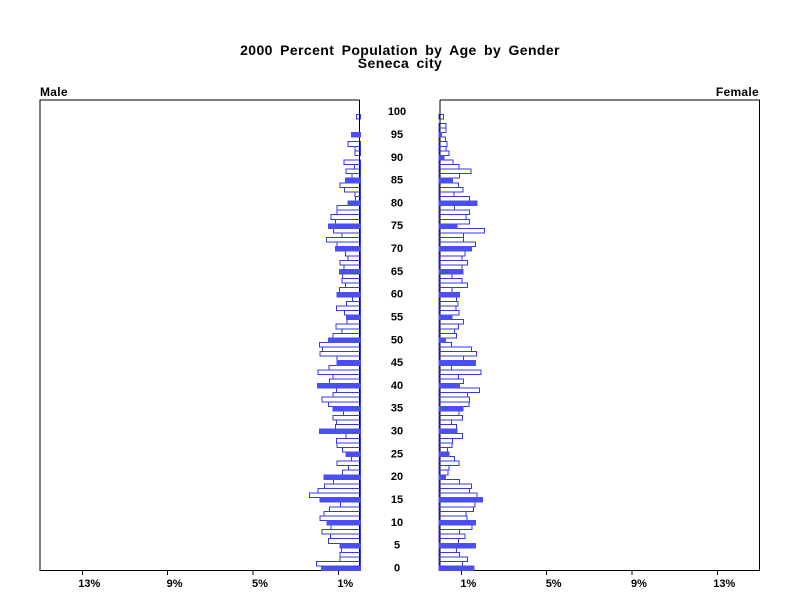 Image resolution: width=800 pixels, height=600 pixels. I want to click on male-x-tick-label: 5%, so click(260, 584).